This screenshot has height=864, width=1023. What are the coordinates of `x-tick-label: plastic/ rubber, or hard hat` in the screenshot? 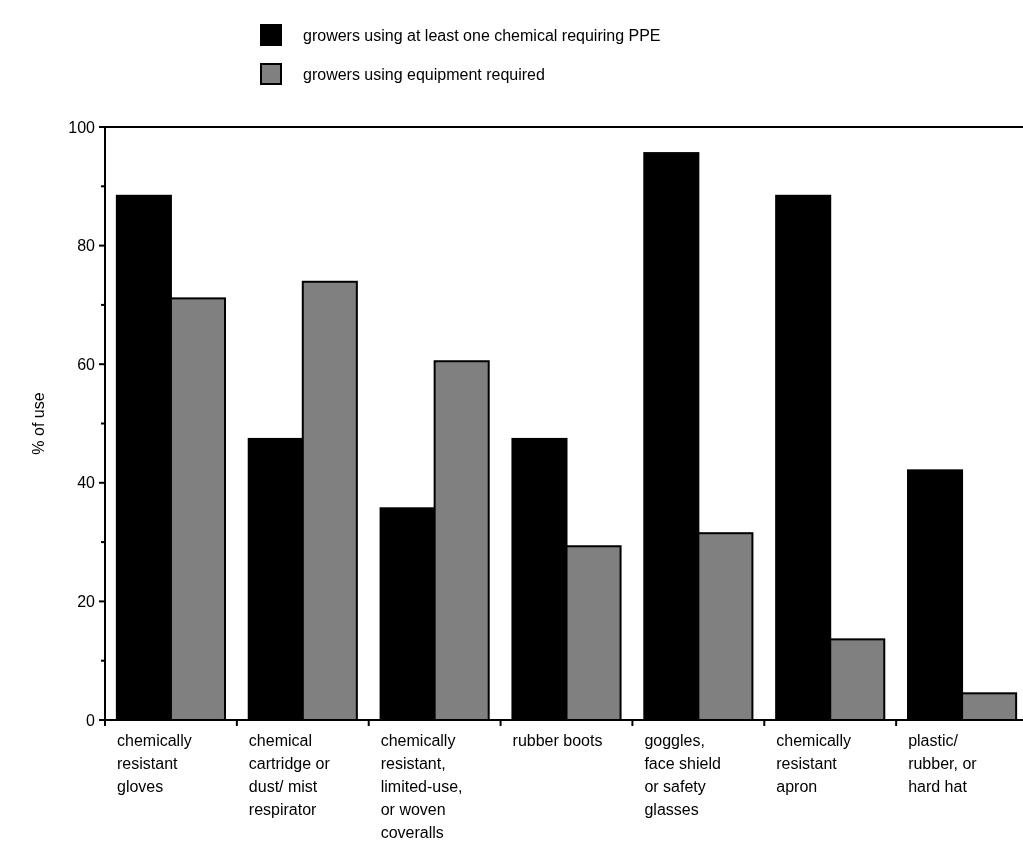 It's located at (943, 763).